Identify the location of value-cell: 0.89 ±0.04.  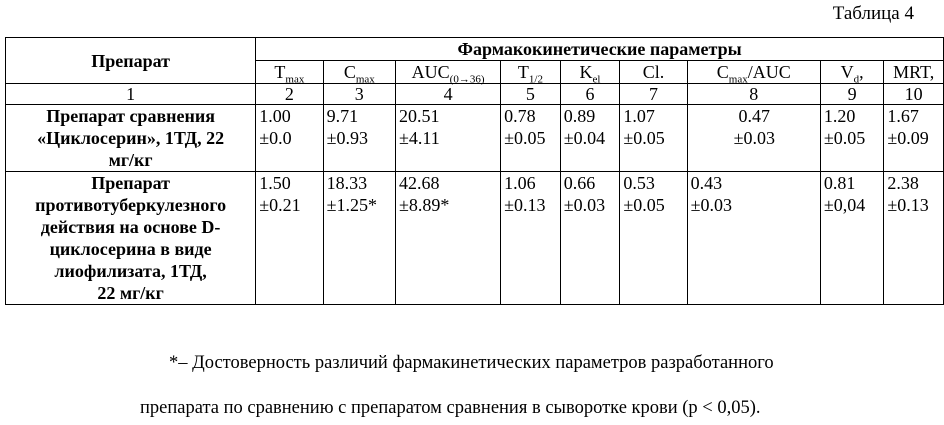
(590, 138).